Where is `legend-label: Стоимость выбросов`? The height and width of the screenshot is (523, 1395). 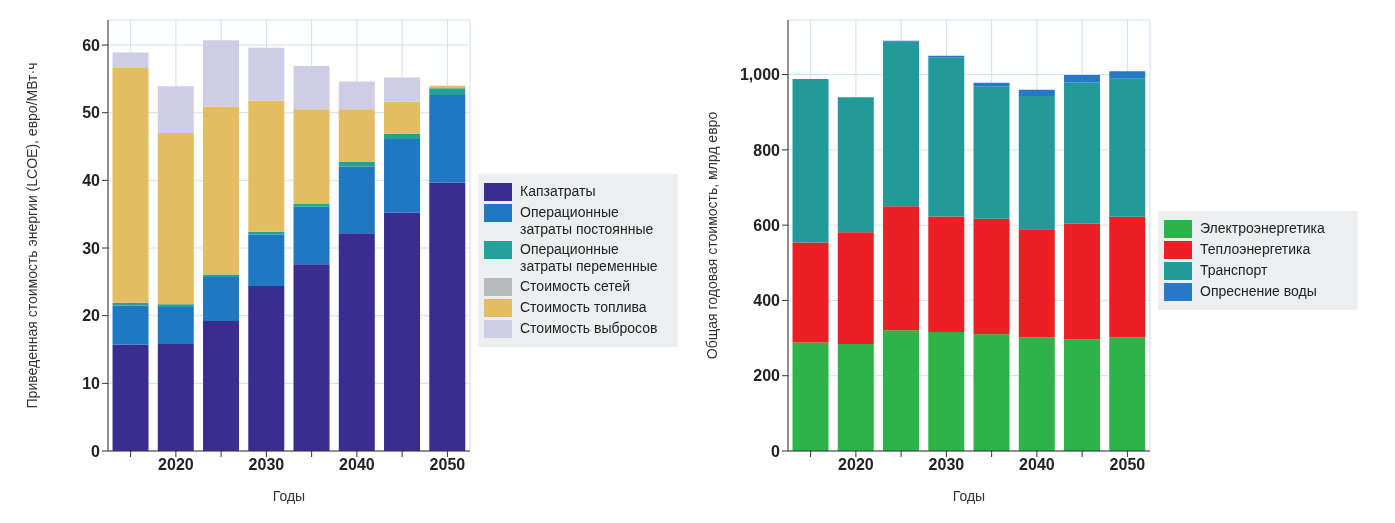
legend-label: Стоимость выбросов is located at coordinates (589, 328).